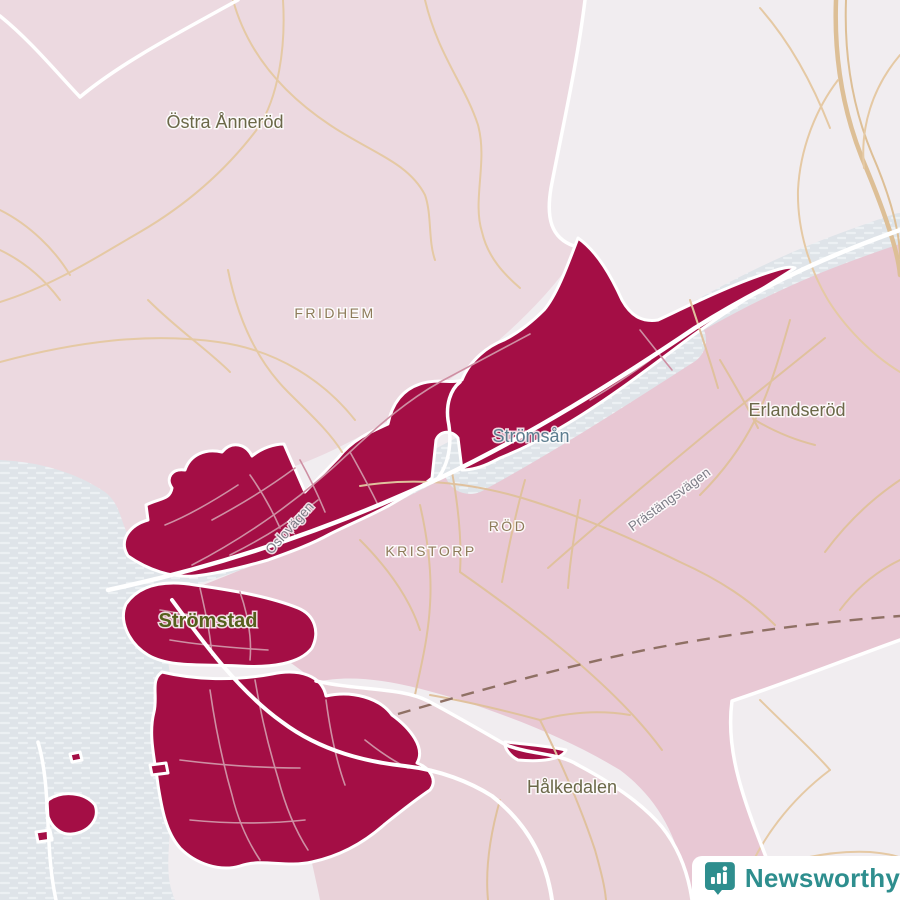 This screenshot has height=900, width=900. Describe the element at coordinates (430, 551) in the screenshot. I see `label-kristorp: KRISTORP` at that location.